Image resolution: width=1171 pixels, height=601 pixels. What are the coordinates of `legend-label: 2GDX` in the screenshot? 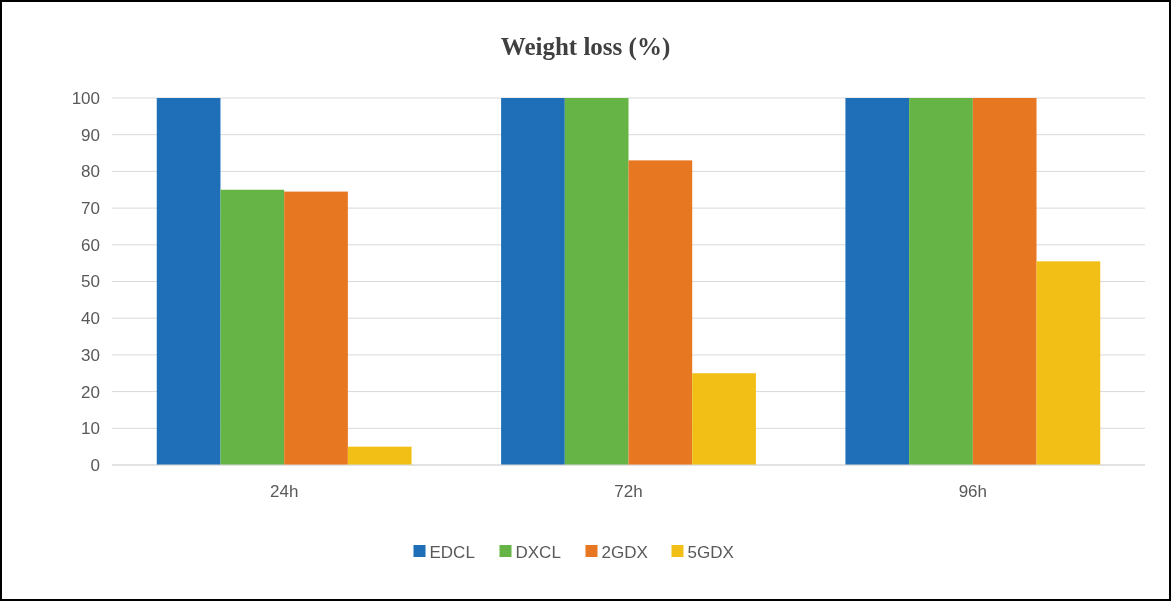 It's located at (624, 552).